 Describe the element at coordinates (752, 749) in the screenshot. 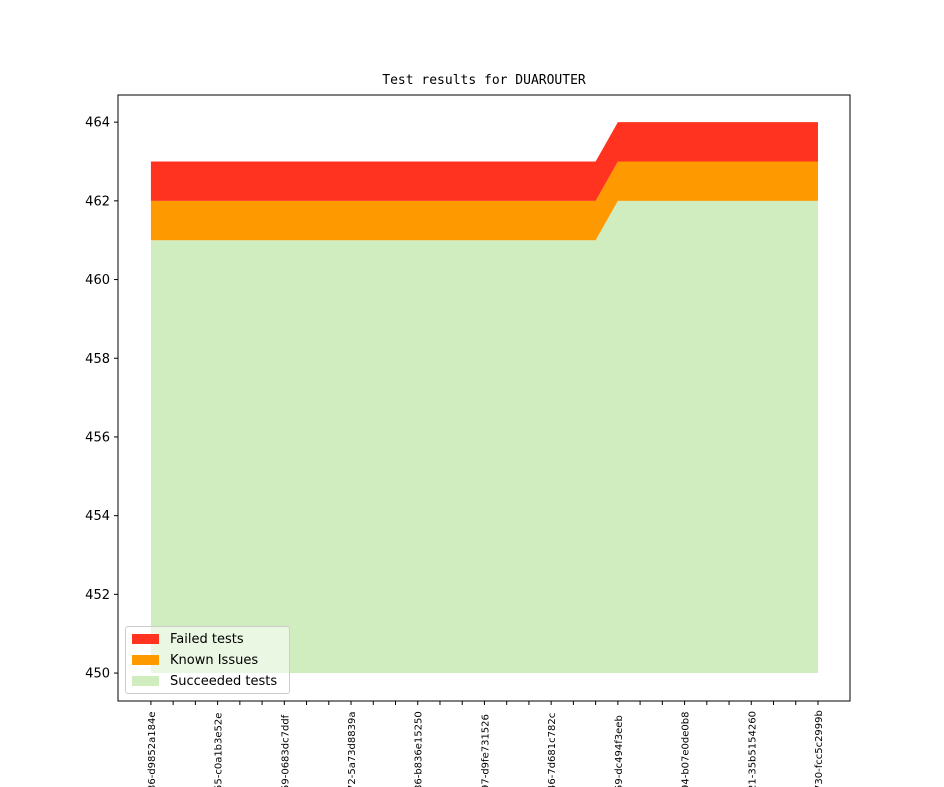

I see `x-tick-label: 21-35b5154260` at that location.